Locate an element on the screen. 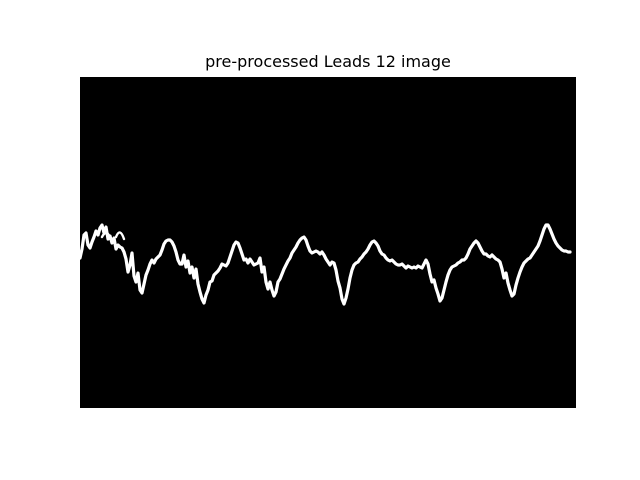 The image size is (640, 480). ecg-trace-artifact is located at coordinates (113, 236).